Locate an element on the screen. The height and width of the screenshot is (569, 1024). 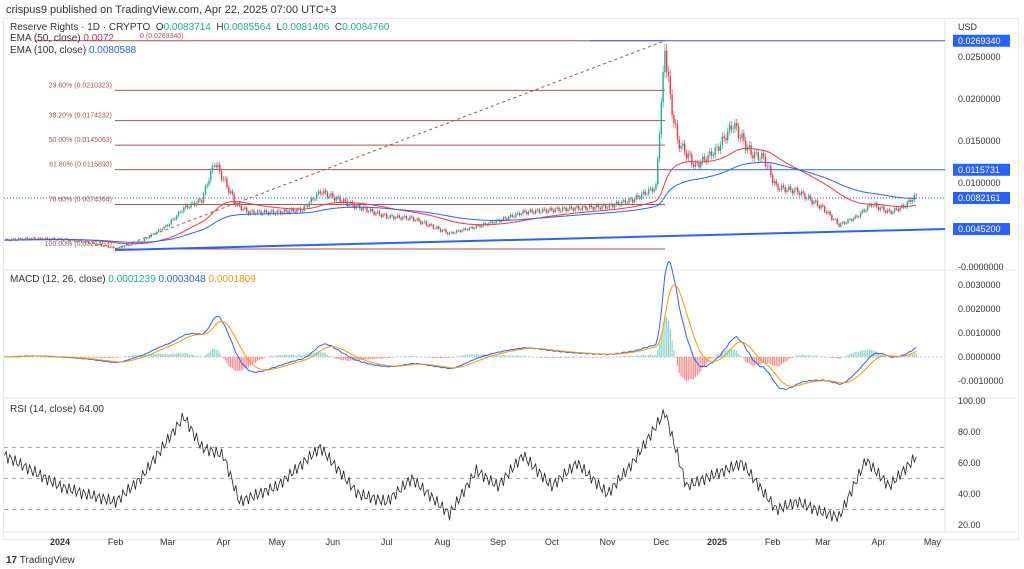
ema50-legend: EMA (50, close) 0.0072 is located at coordinates (62, 38).